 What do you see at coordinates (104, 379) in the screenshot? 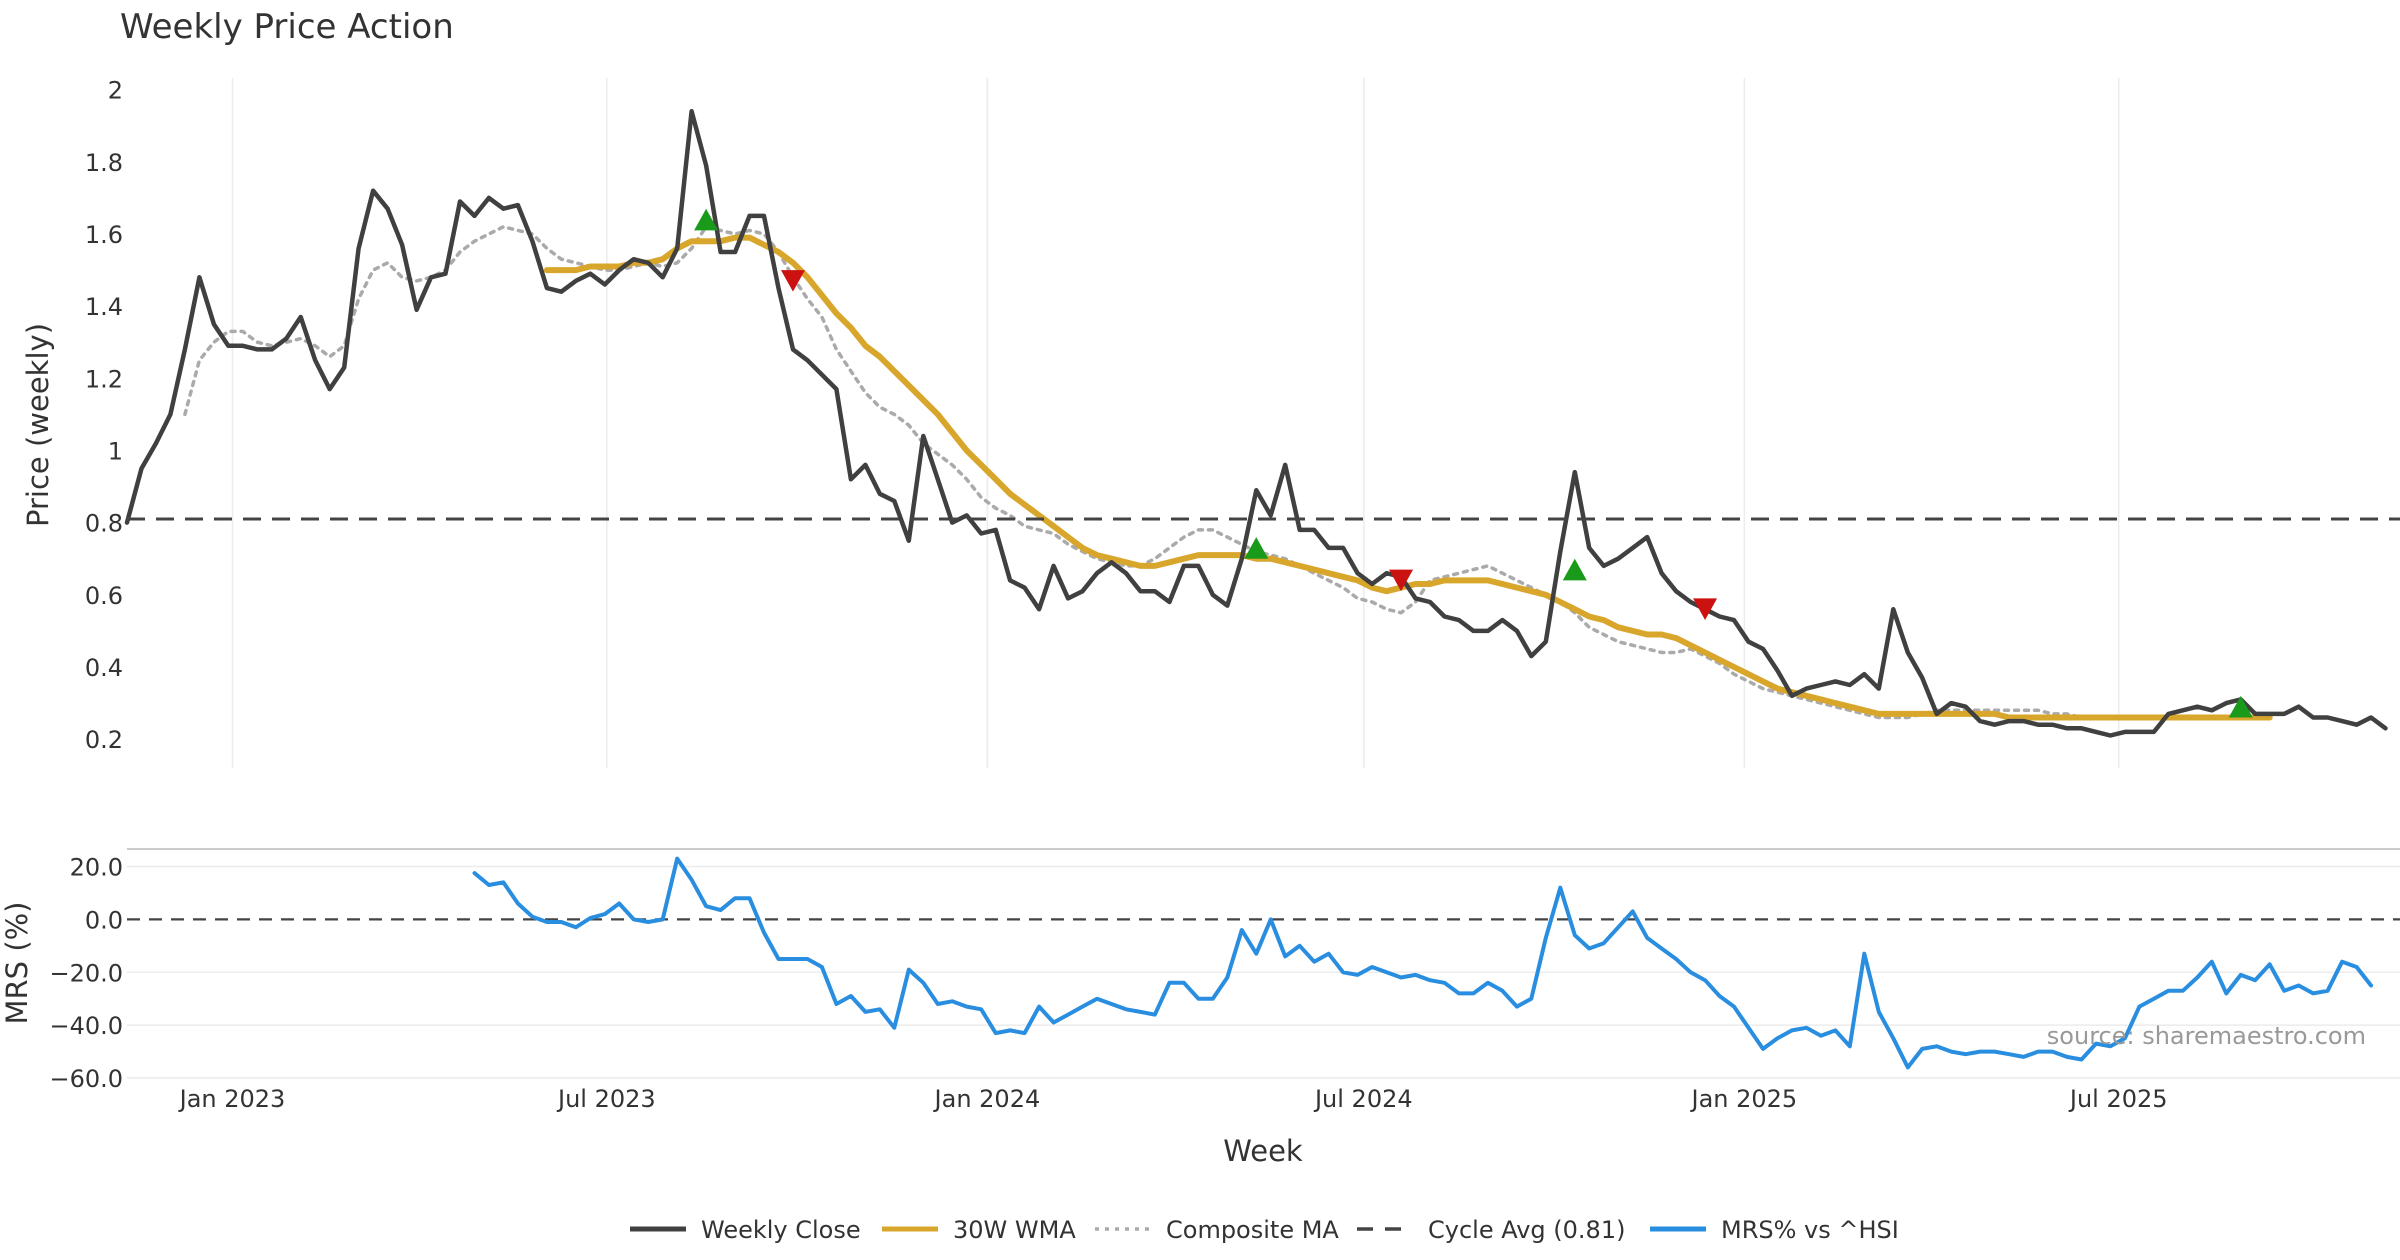
I see `price-y-tick-label: 1.2` at bounding box center [104, 379].